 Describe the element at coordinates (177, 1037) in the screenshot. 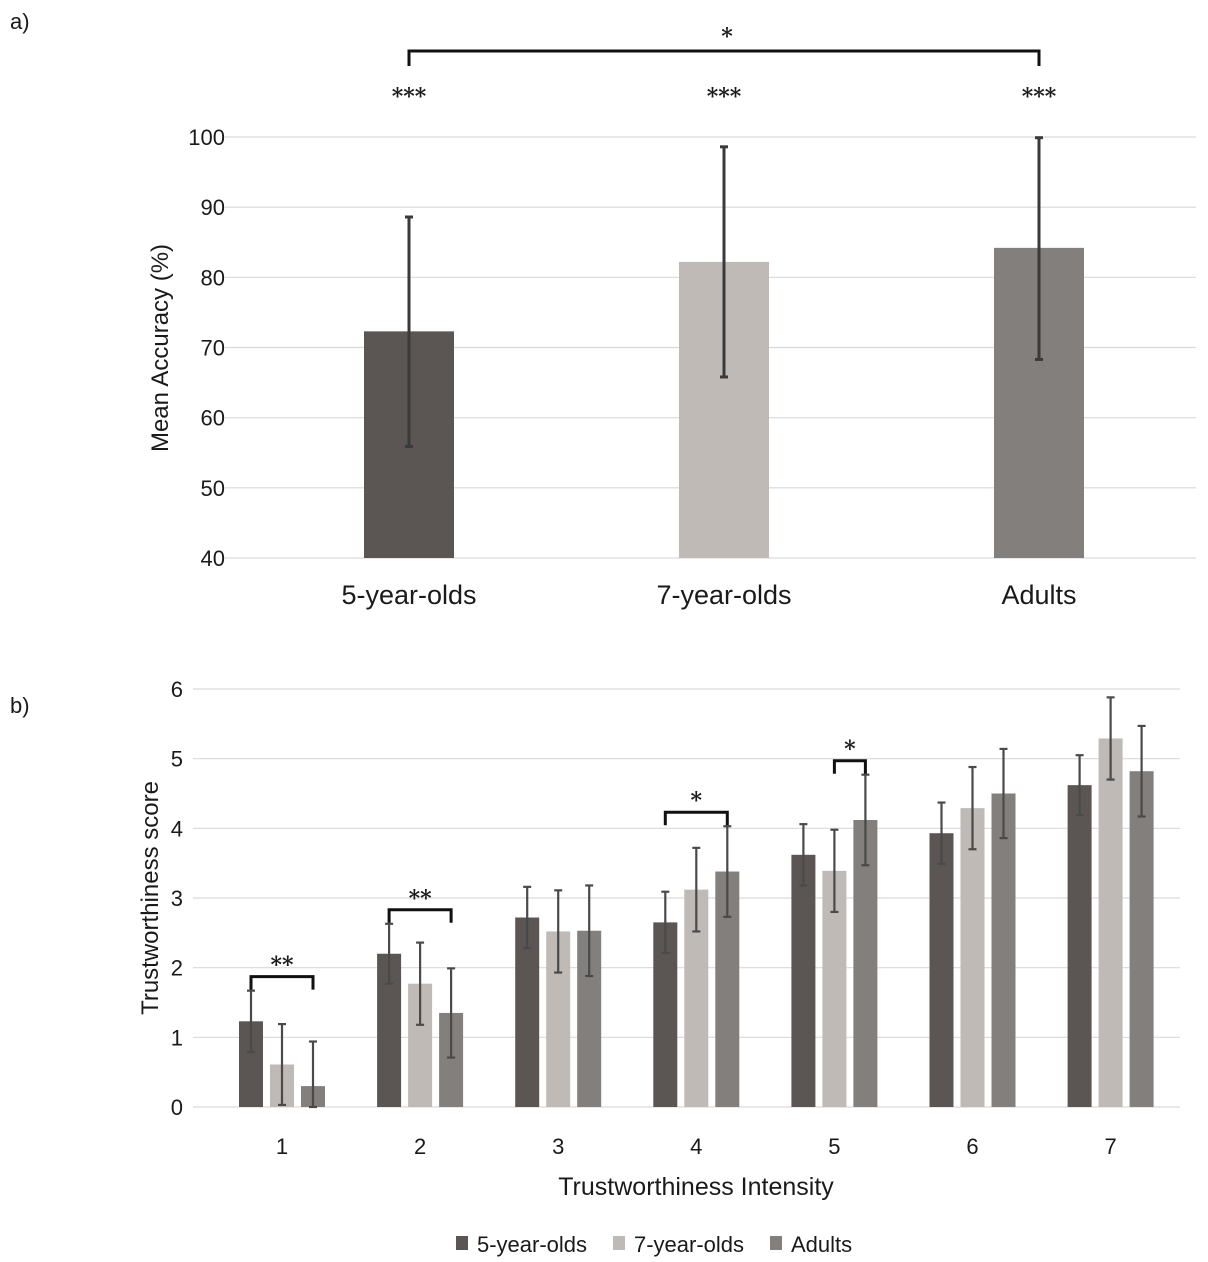

I see `y-tick-label: 1` at that location.